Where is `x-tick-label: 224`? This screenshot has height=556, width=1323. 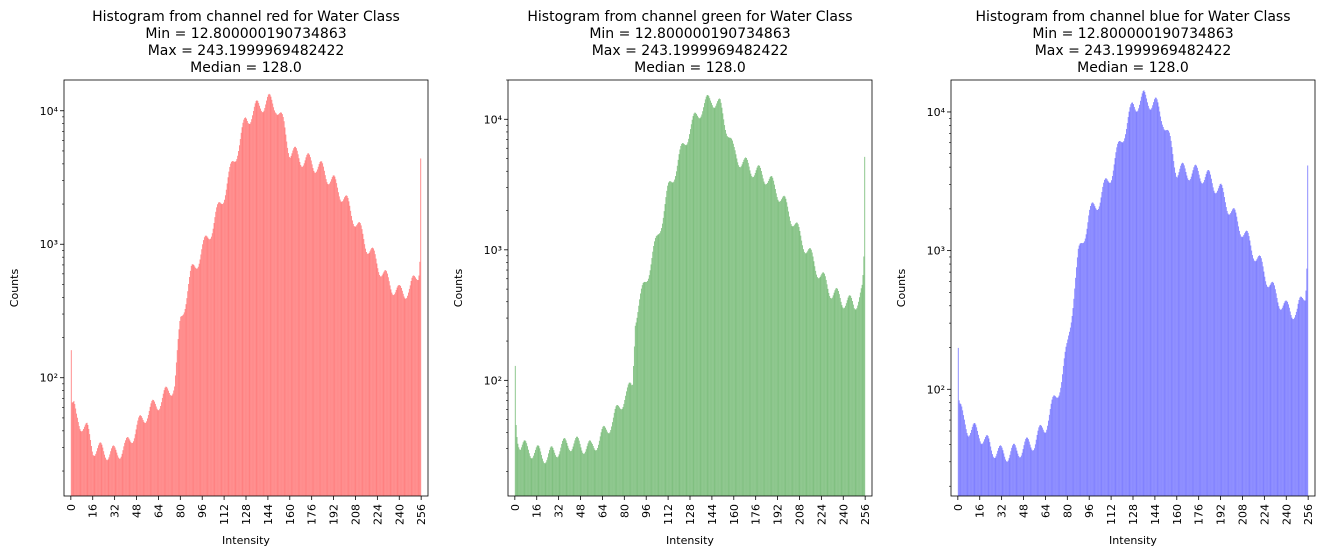 x-tick-label: 224 is located at coordinates (1264, 514).